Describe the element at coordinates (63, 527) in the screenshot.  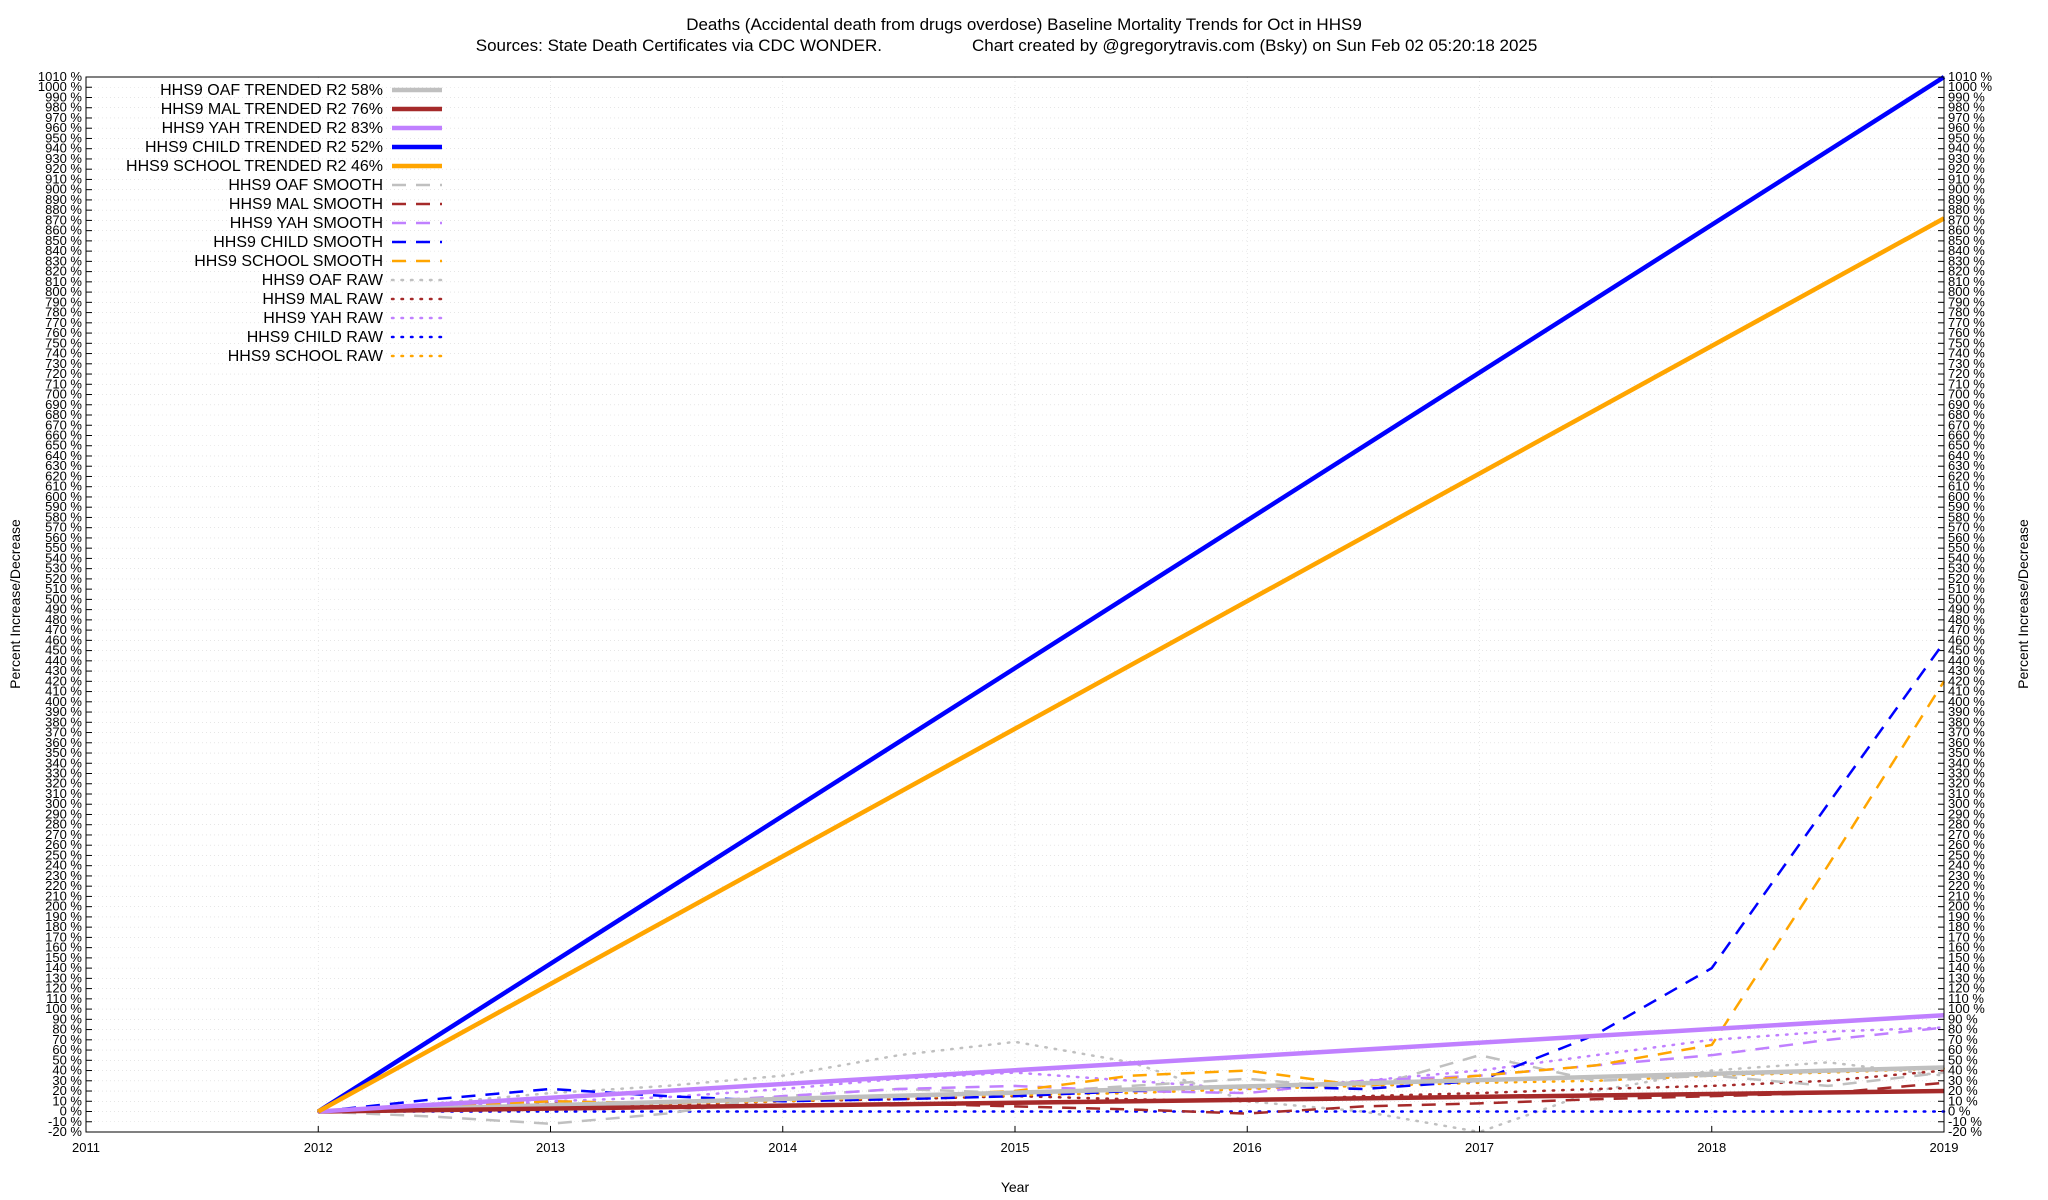
I see `y-tick-label-left: 570 %` at that location.